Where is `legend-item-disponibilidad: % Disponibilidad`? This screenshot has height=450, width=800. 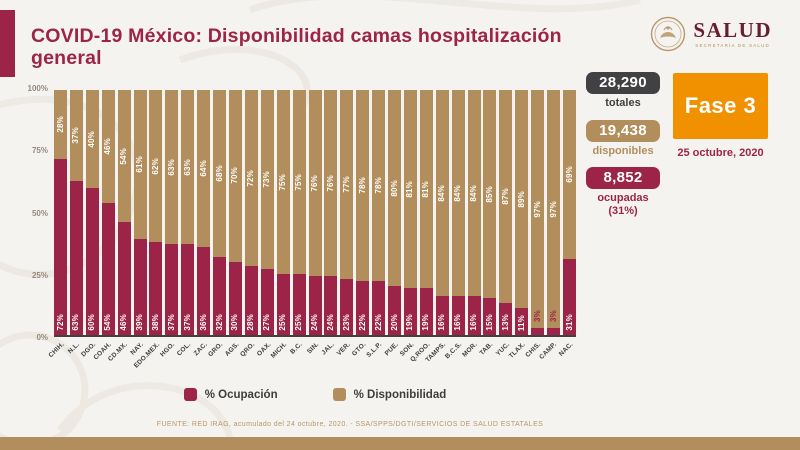
legend-item-disponibilidad: % Disponibilidad is located at coordinates (389, 394).